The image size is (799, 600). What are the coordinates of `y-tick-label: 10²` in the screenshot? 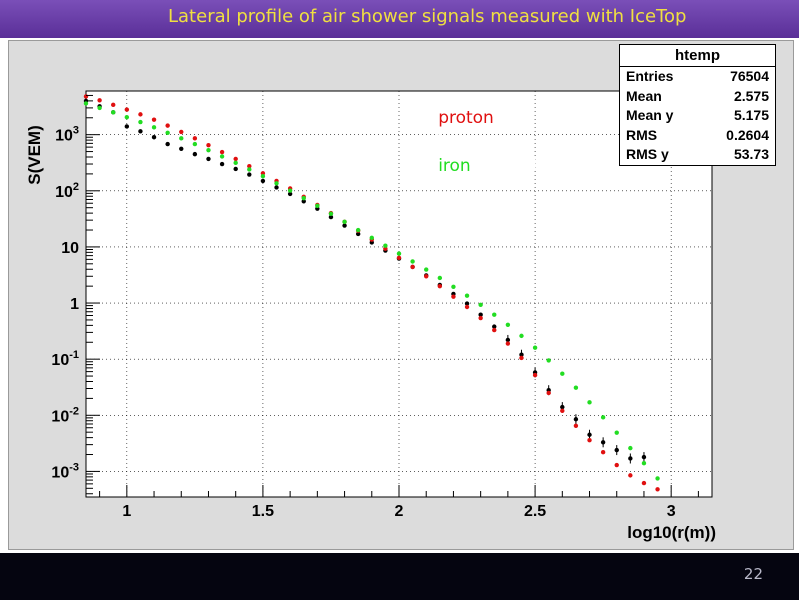 It's located at (67, 191).